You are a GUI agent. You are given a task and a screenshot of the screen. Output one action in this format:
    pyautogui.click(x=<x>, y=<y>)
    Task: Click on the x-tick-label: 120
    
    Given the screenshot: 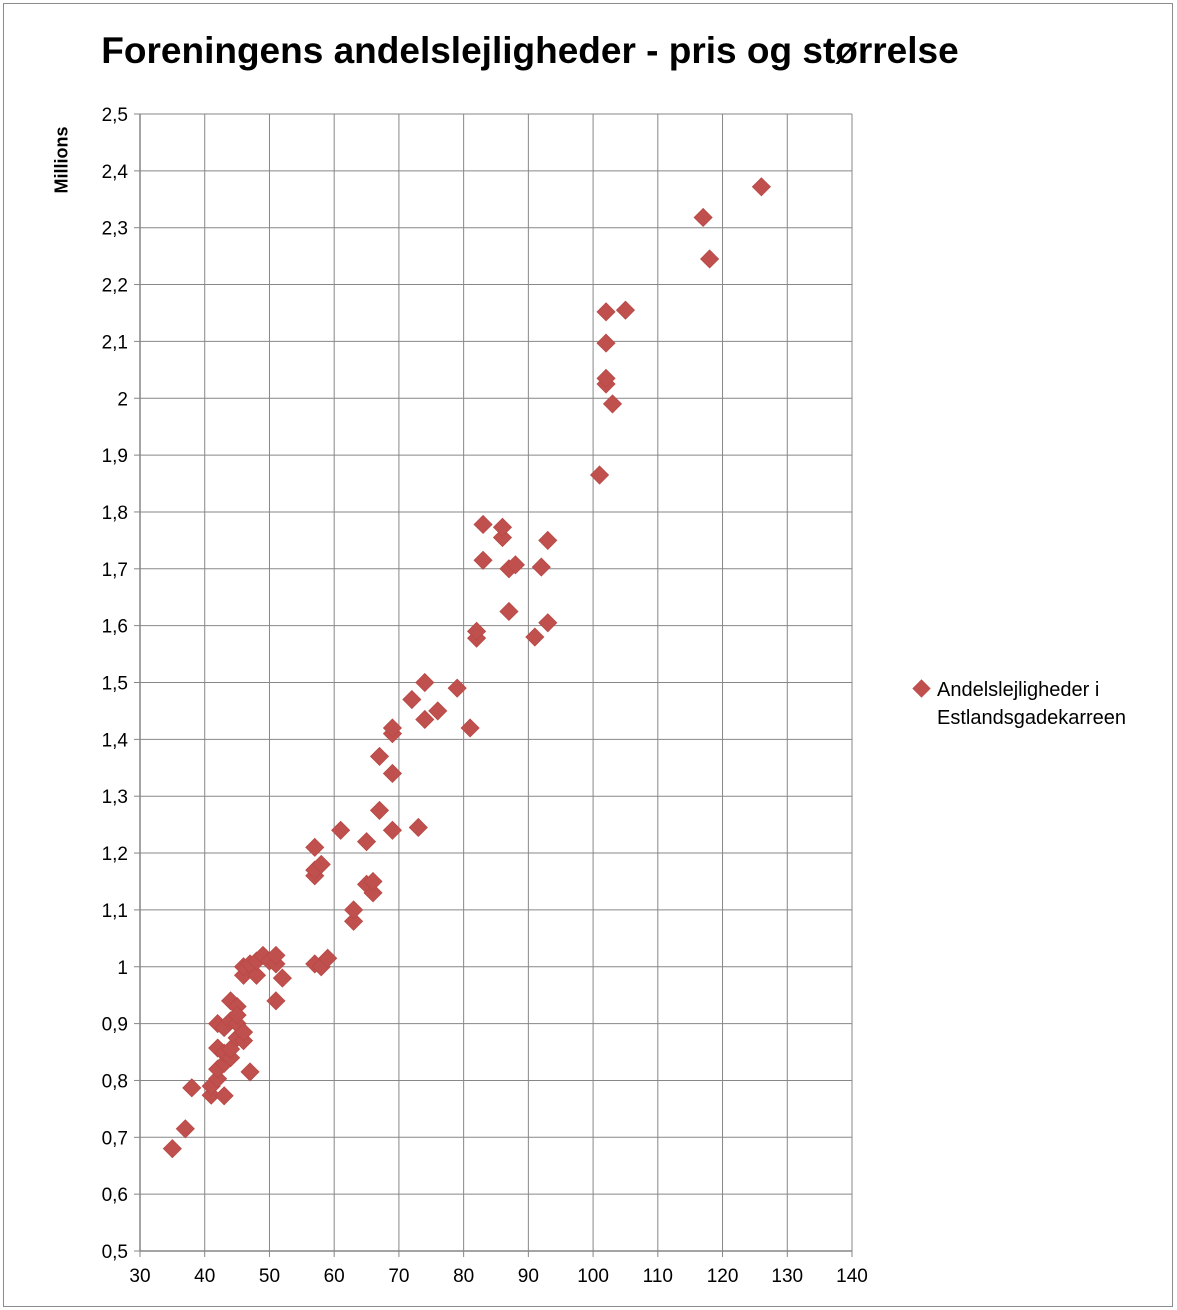 What is the action you would take?
    pyautogui.click(x=723, y=1276)
    